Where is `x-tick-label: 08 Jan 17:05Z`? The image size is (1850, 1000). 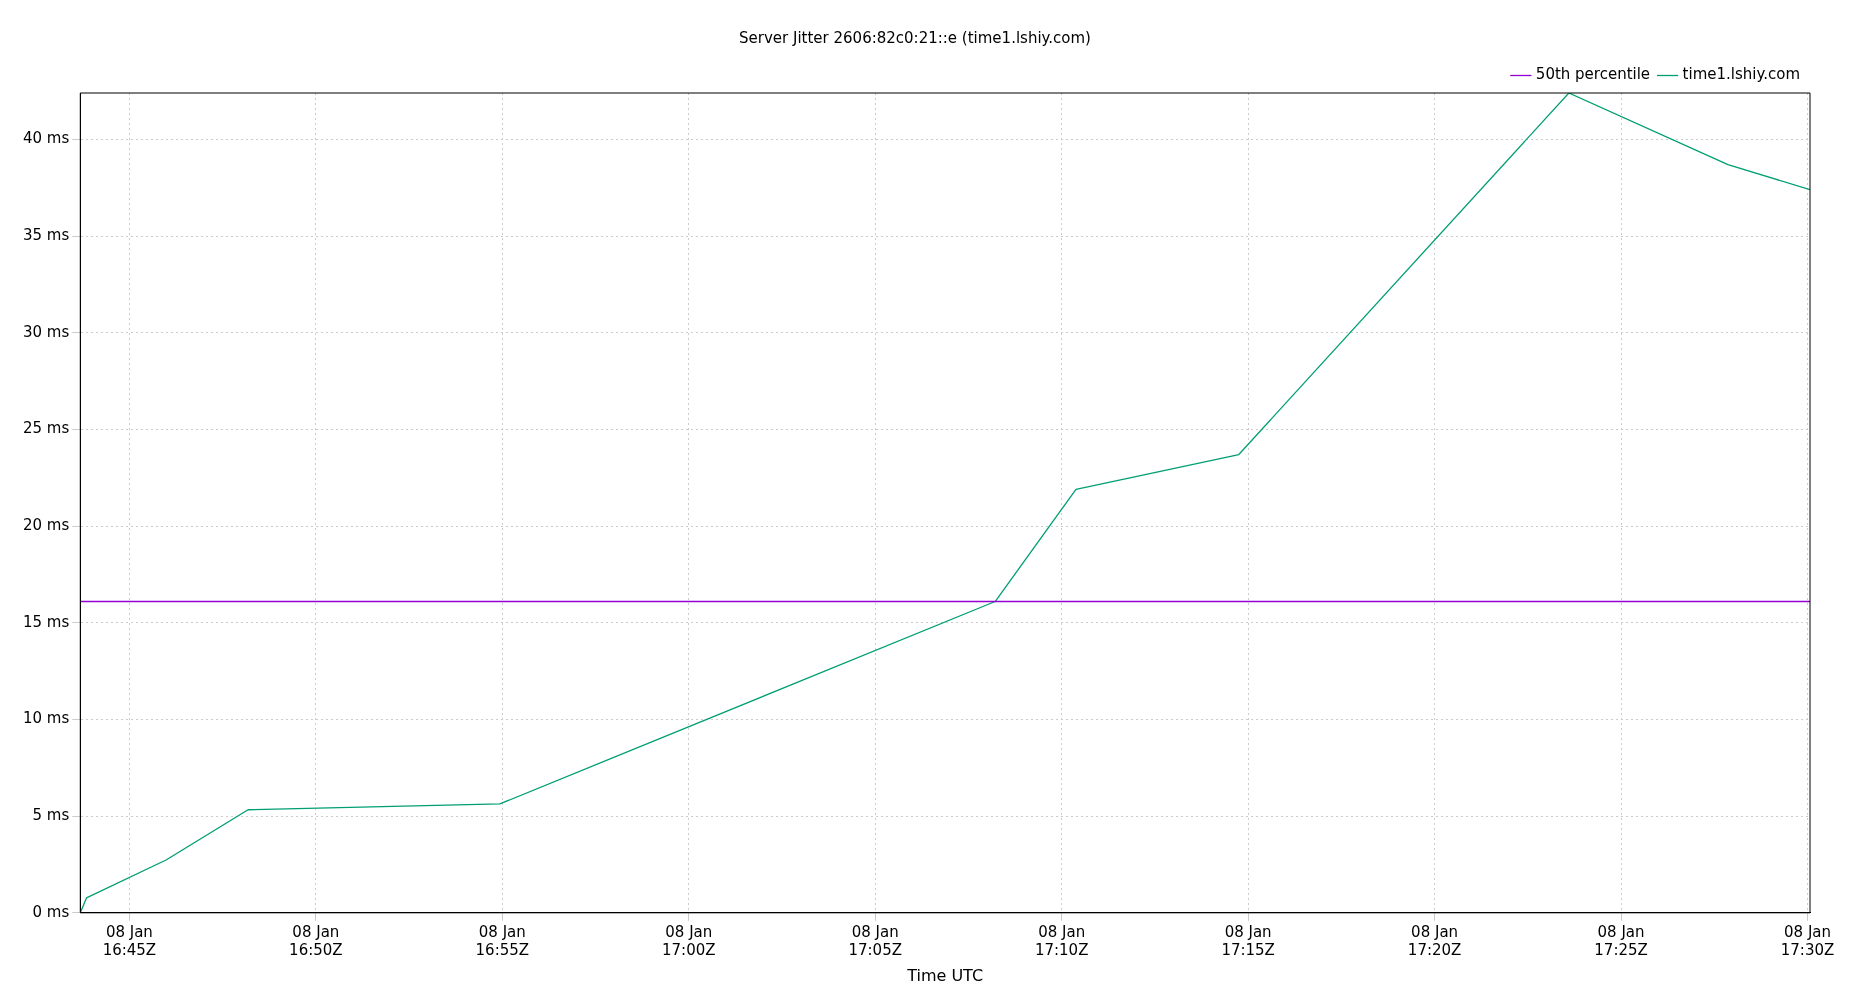
x-tick-label: 08 Jan 17:05Z is located at coordinates (875, 940).